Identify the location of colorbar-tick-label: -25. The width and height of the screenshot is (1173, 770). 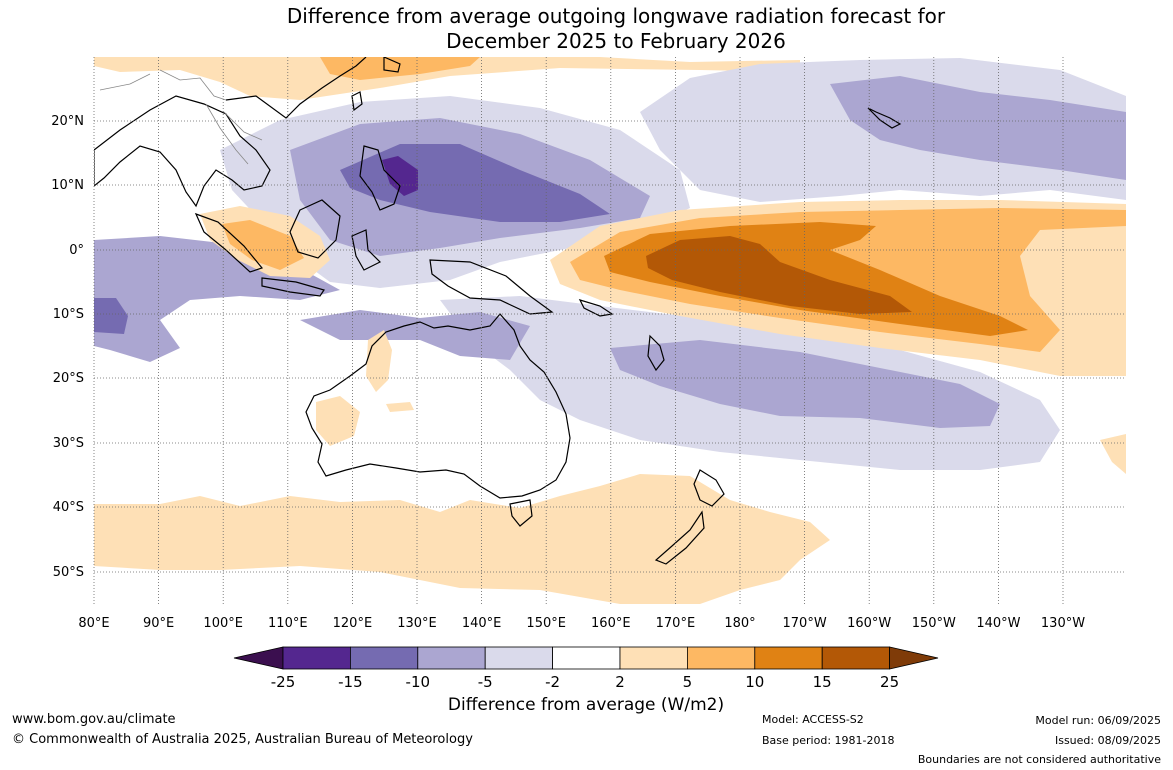
(283, 682).